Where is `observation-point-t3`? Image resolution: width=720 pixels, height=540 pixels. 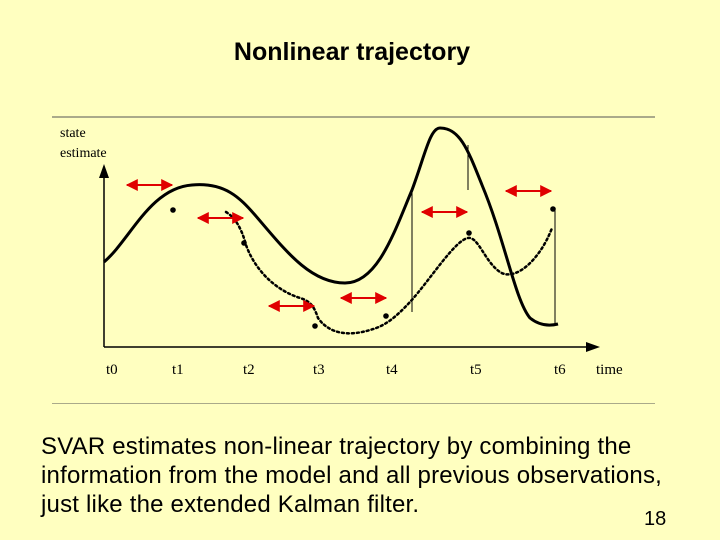 observation-point-t3 is located at coordinates (315, 326).